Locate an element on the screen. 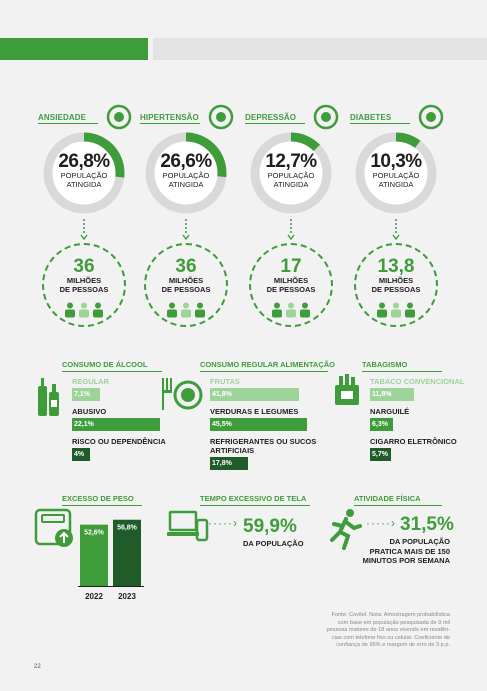 Image resolution: width=487 pixels, height=691 pixels. activity-value: 31,5% is located at coordinates (427, 524).